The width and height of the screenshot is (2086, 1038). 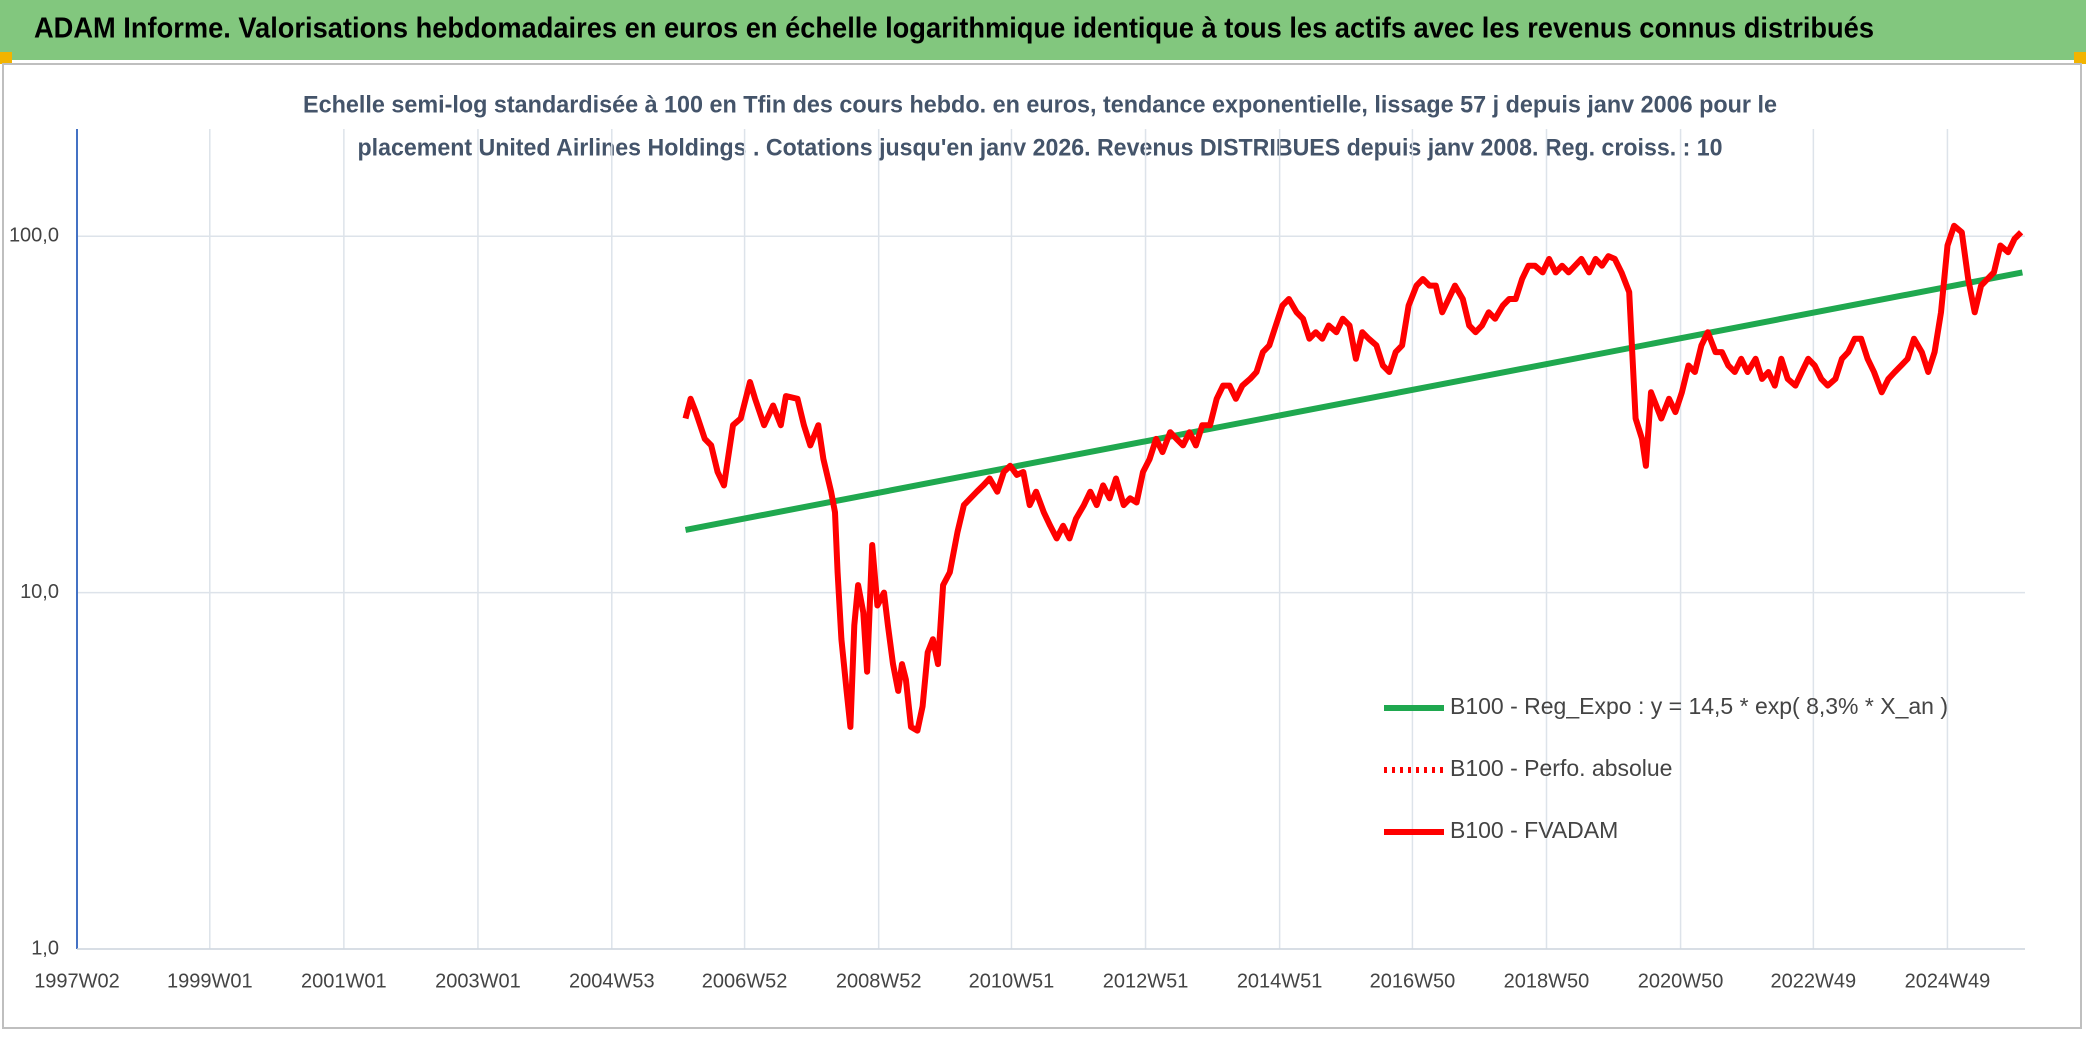 What do you see at coordinates (1012, 981) in the screenshot?
I see `x-tick-label: 2010W51` at bounding box center [1012, 981].